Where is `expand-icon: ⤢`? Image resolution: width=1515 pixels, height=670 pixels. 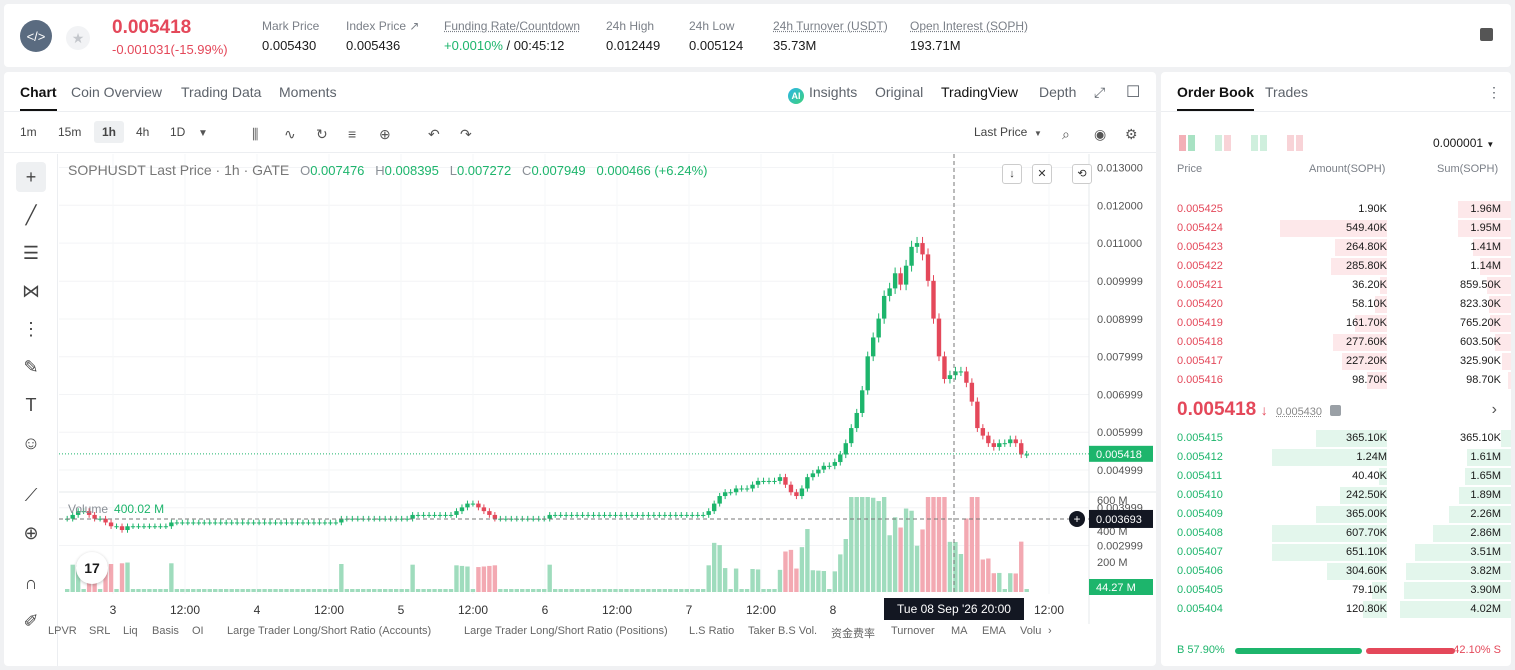 expand-icon: ⤢ is located at coordinates (1100, 92).